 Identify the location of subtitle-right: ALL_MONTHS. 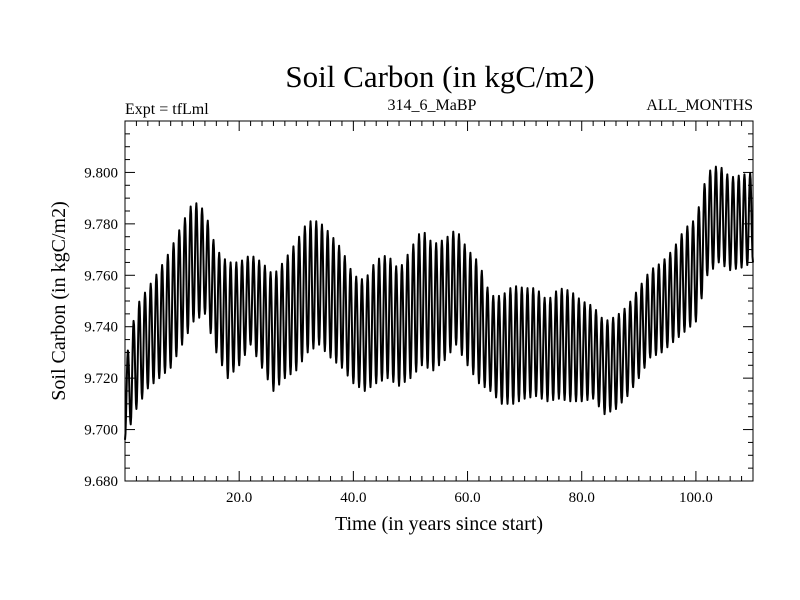
(699, 105).